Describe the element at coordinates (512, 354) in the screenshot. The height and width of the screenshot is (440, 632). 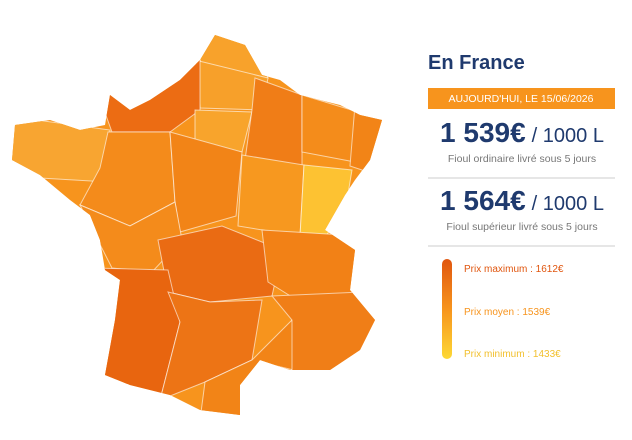
I see `legend-label: Prix minimum : 1433€` at that location.